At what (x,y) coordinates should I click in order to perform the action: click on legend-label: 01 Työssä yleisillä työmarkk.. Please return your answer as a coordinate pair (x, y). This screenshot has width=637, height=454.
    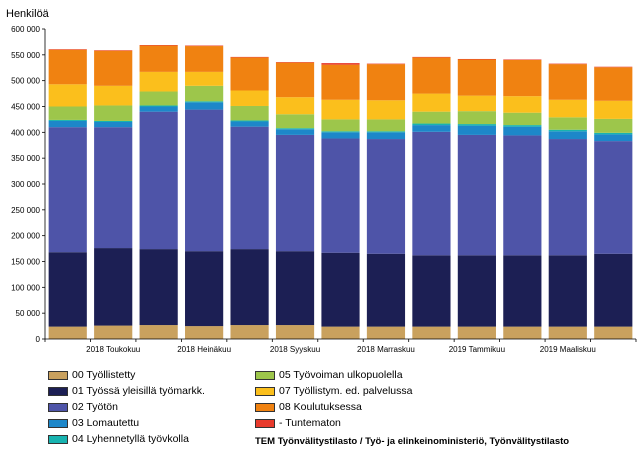
    Looking at the image, I should click on (138, 391).